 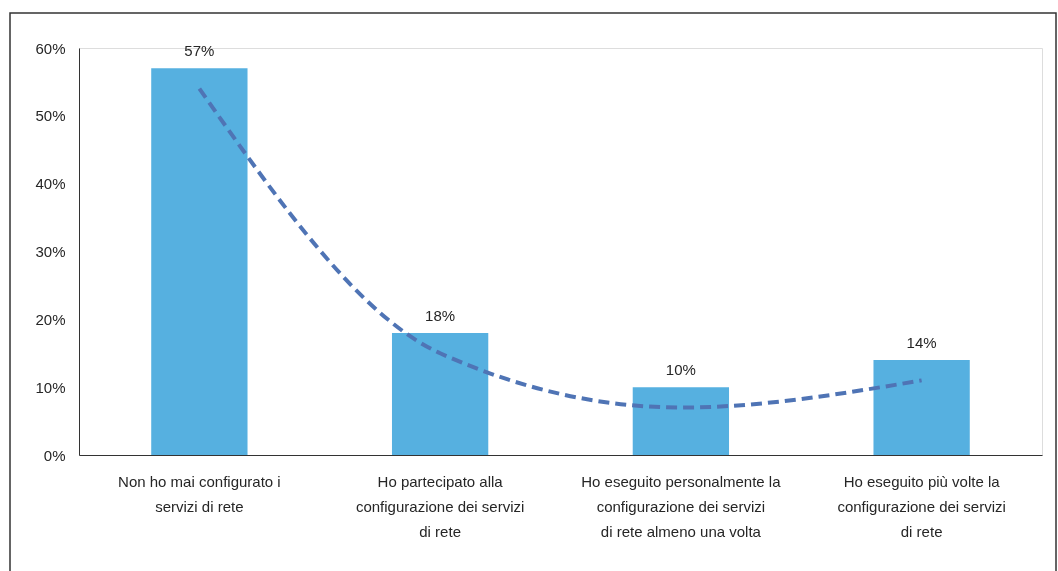 What do you see at coordinates (50, 251) in the screenshot?
I see `y-tick-label: 30%` at bounding box center [50, 251].